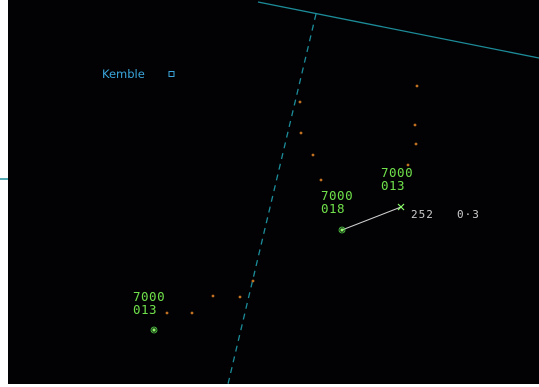 Image resolution: width=539 pixels, height=387 pixels. Describe the element at coordinates (310, 141) in the screenshot. I see `track-trail-middle` at that location.